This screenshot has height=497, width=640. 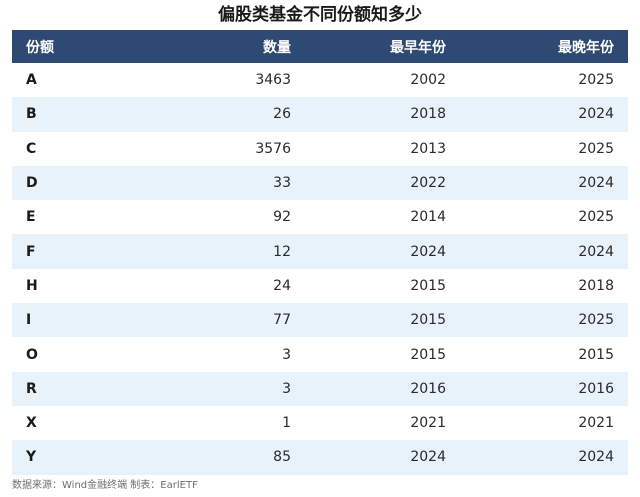 What do you see at coordinates (428, 148) in the screenshot?
I see `cell-earliest-year: 2013` at bounding box center [428, 148].